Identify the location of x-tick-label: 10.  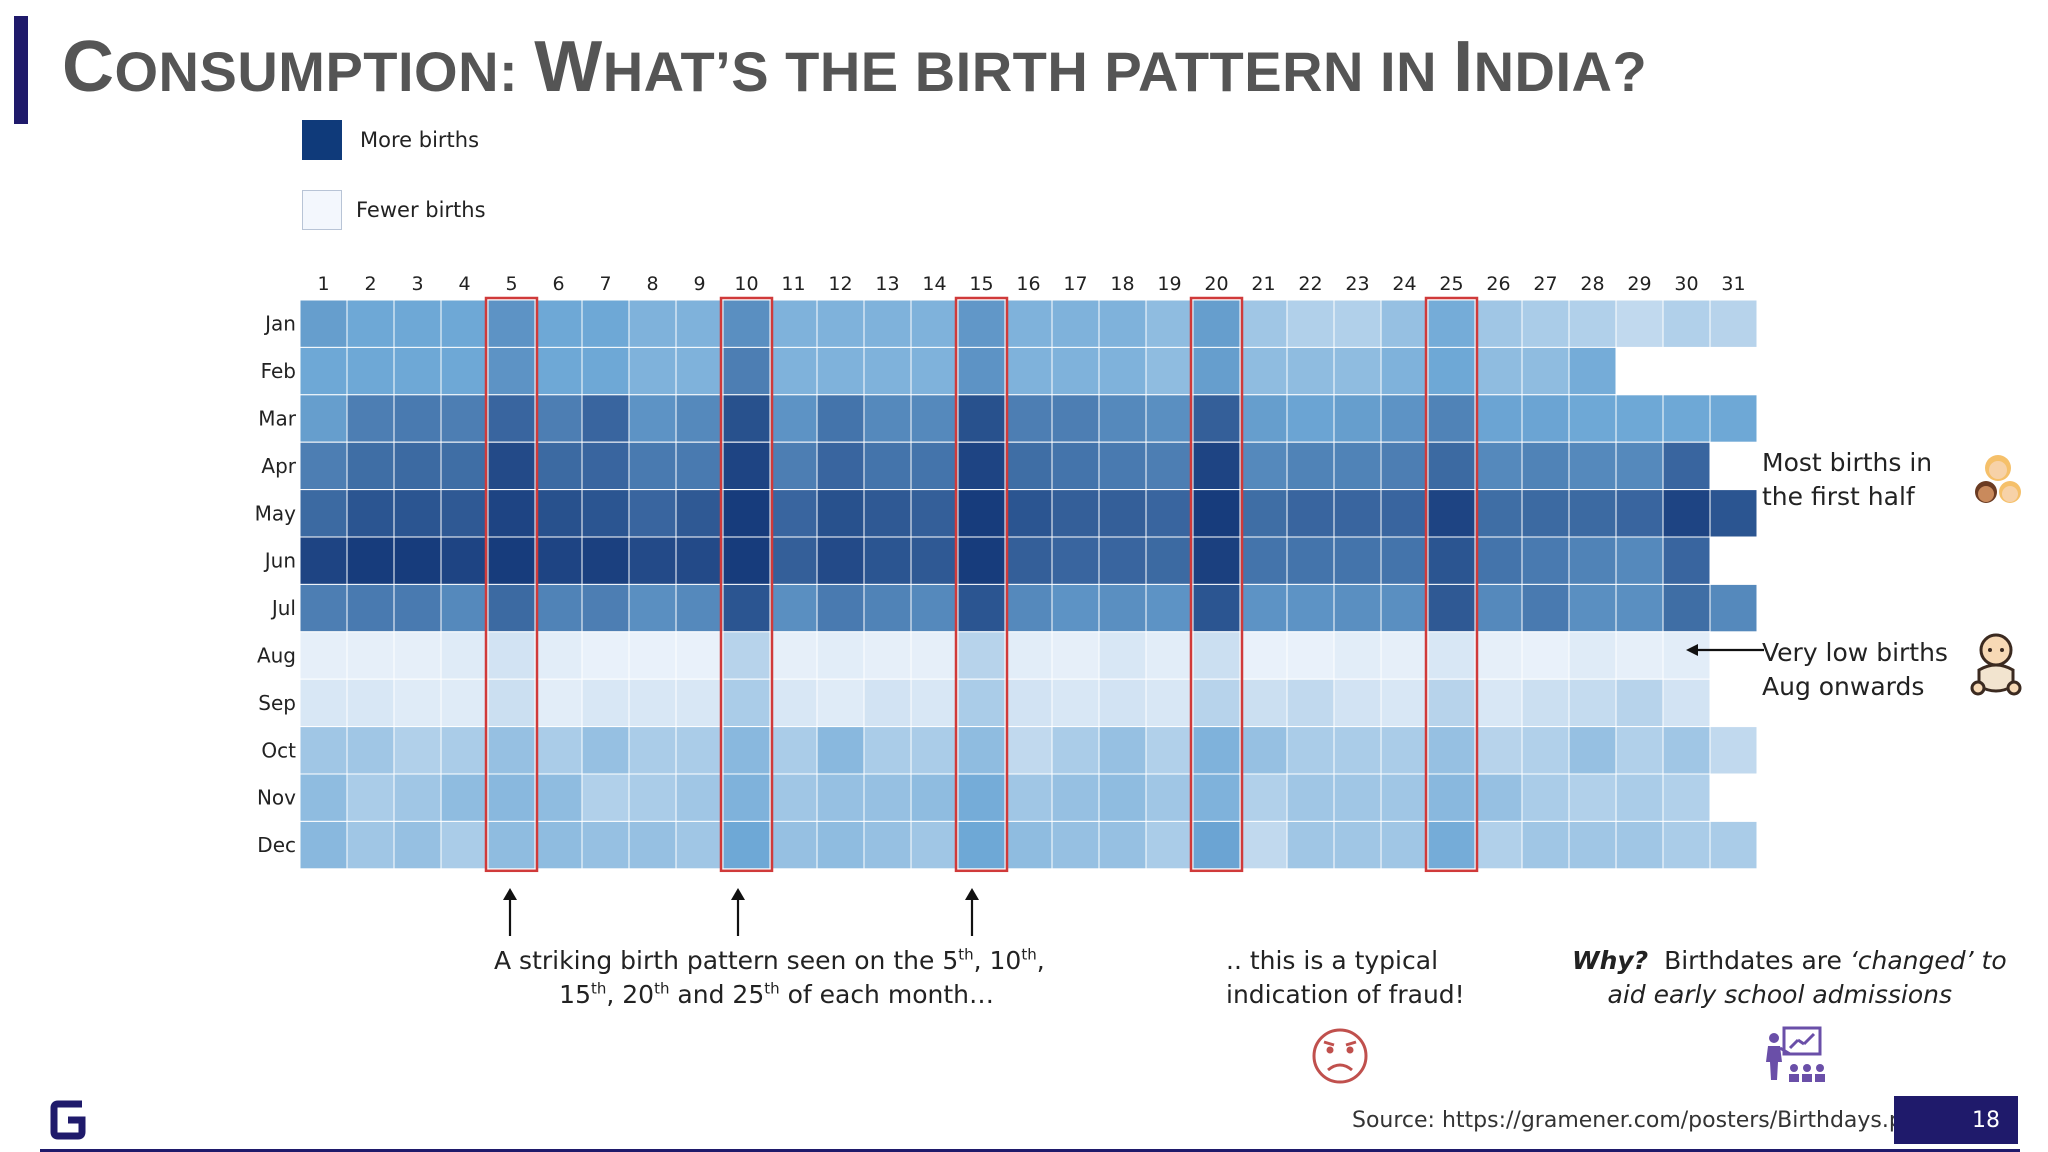
(746, 284).